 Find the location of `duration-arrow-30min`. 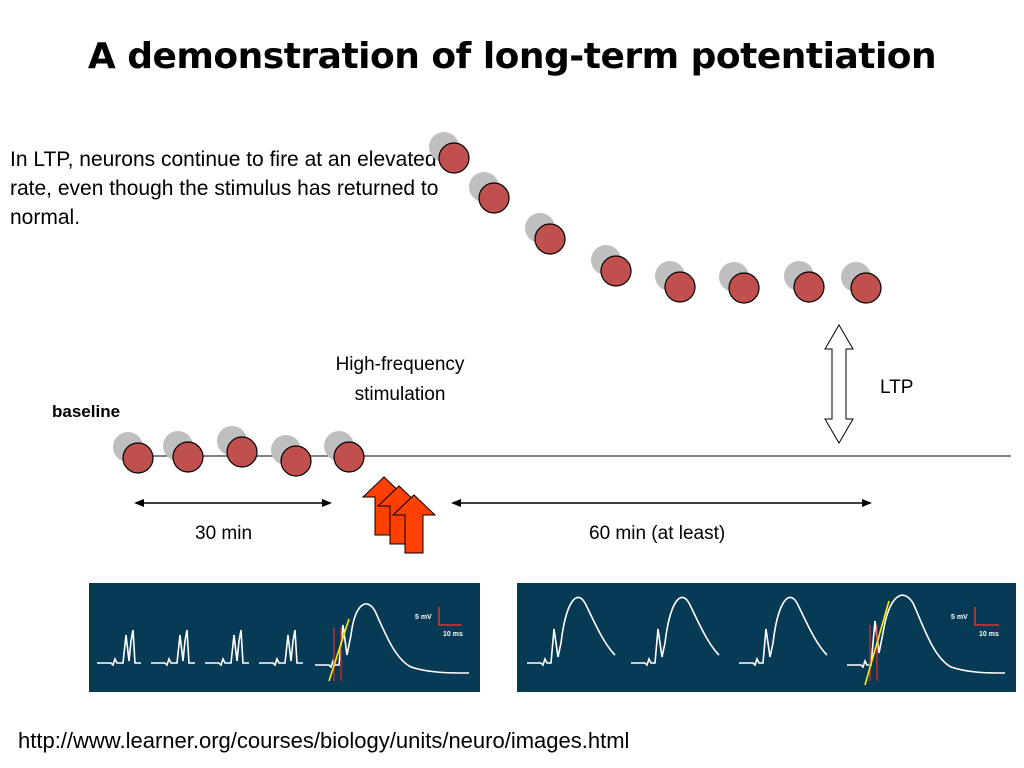

duration-arrow-30min is located at coordinates (233, 503).